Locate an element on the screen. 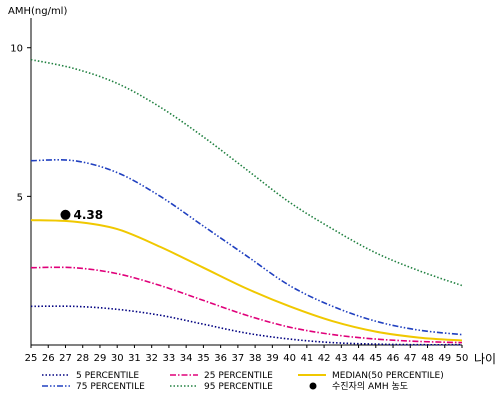 Image resolution: width=500 pixels, height=400 pixels. x-tick-label: 47 is located at coordinates (410, 358).